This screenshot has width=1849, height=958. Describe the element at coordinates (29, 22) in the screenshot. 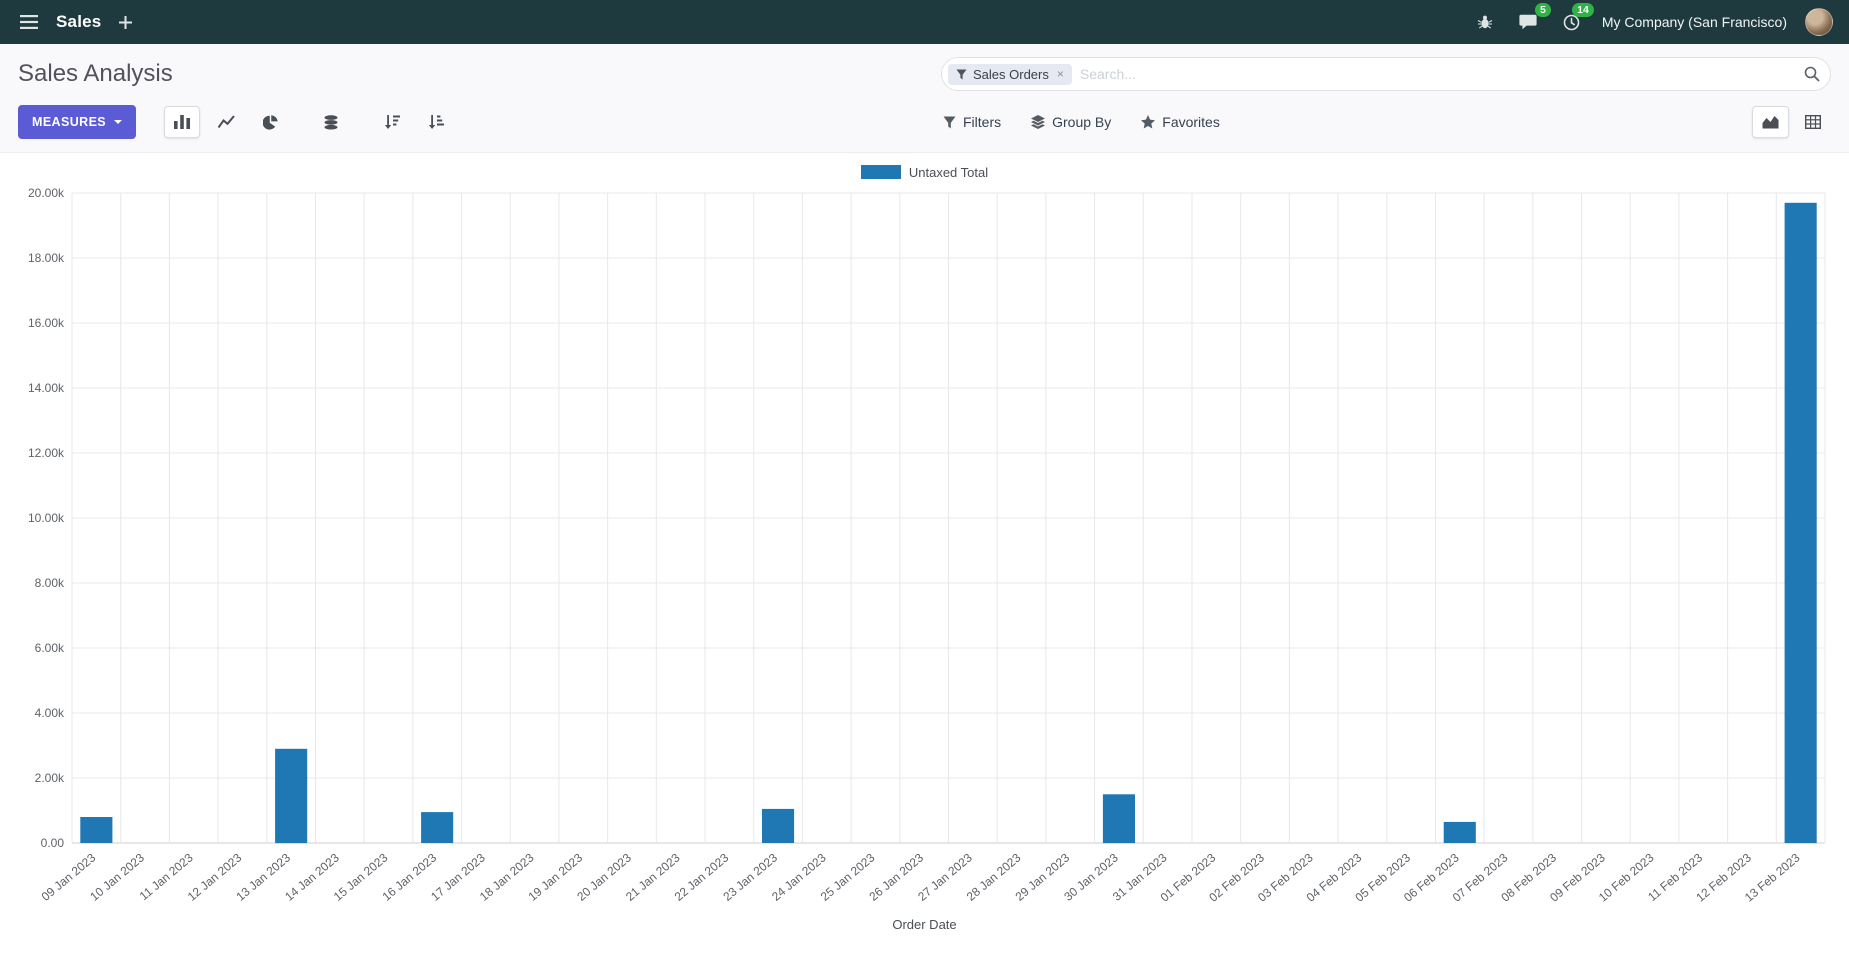

I see `menu-icon` at that location.